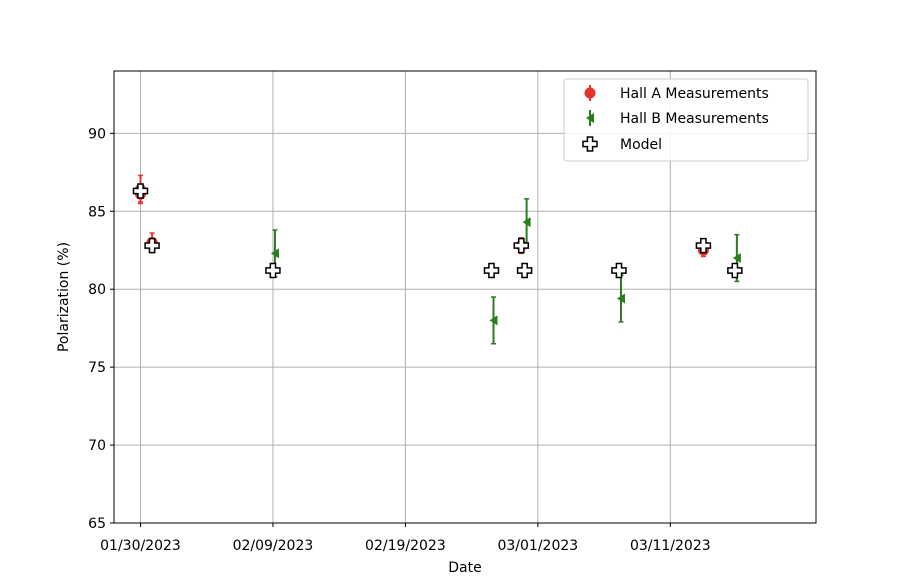 This screenshot has height=588, width=906. Describe the element at coordinates (64, 297) in the screenshot. I see `y-axis-title: Polarization (%)` at that location.